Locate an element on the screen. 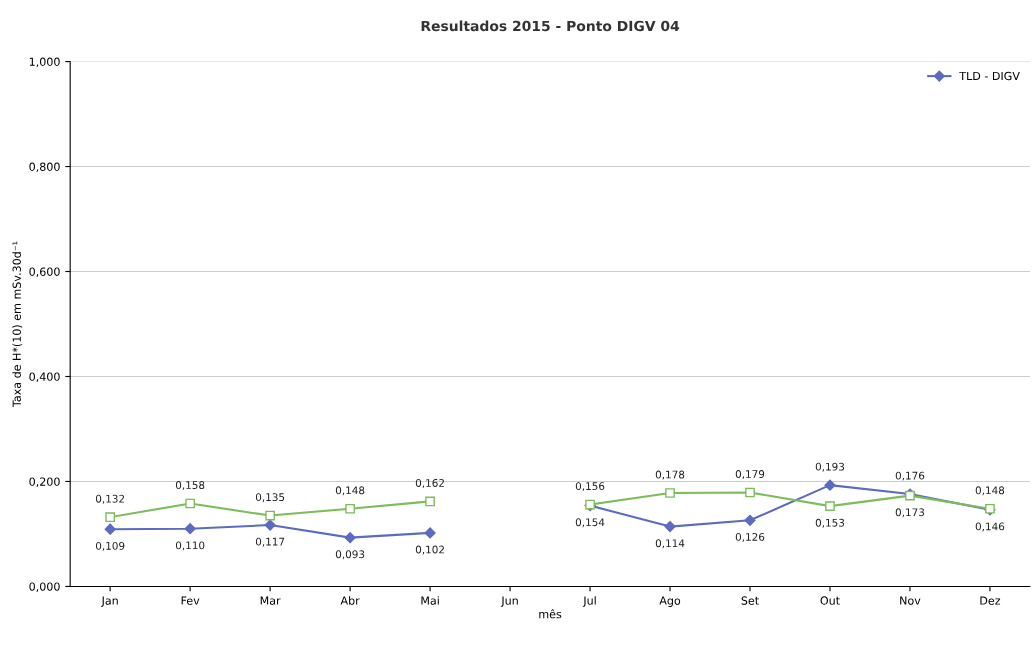  data-label: 0,110 is located at coordinates (190, 546).